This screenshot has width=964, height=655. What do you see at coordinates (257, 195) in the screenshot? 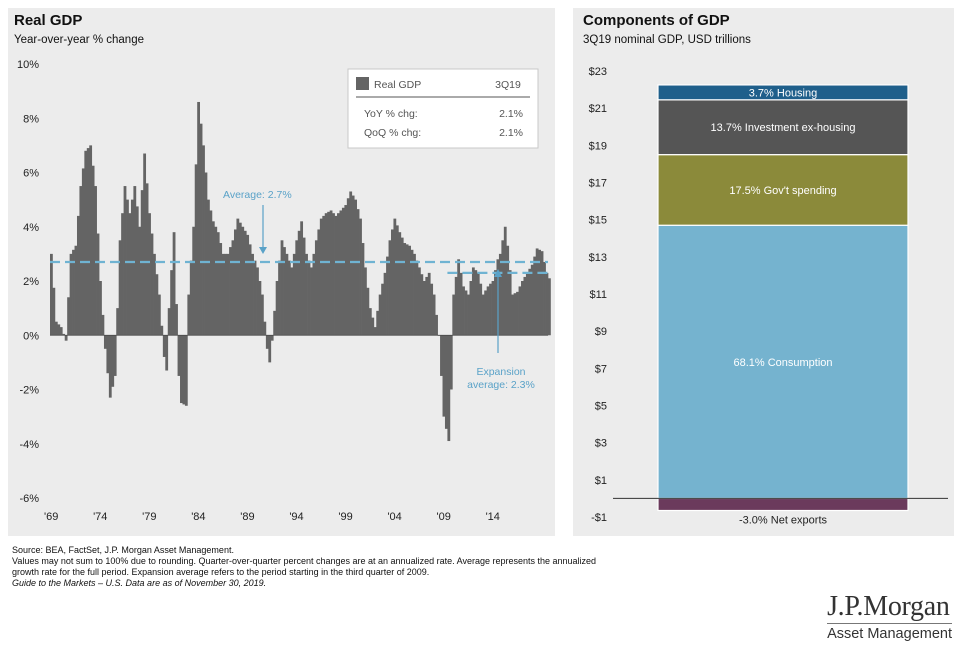
I see `average-label: Average: 2.7%` at bounding box center [257, 195].